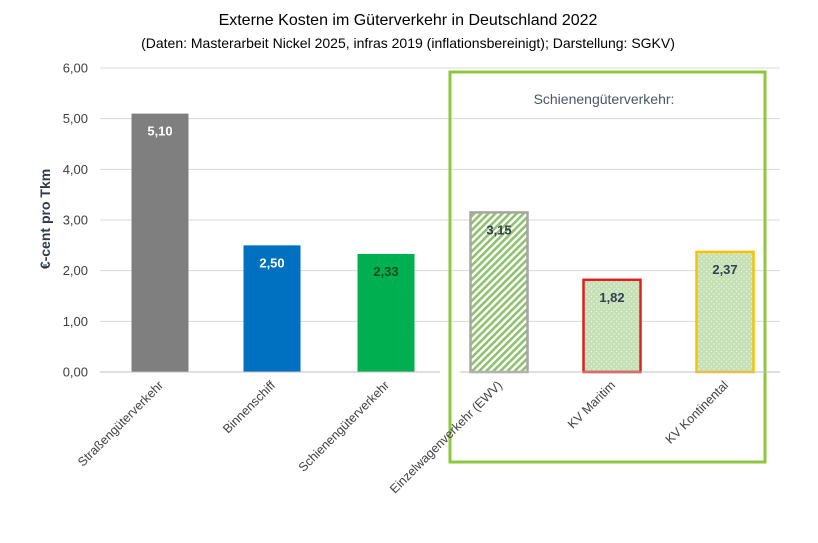 The width and height of the screenshot is (818, 543). Describe the element at coordinates (591, 404) in the screenshot. I see `category-label: KV Maritim` at that location.